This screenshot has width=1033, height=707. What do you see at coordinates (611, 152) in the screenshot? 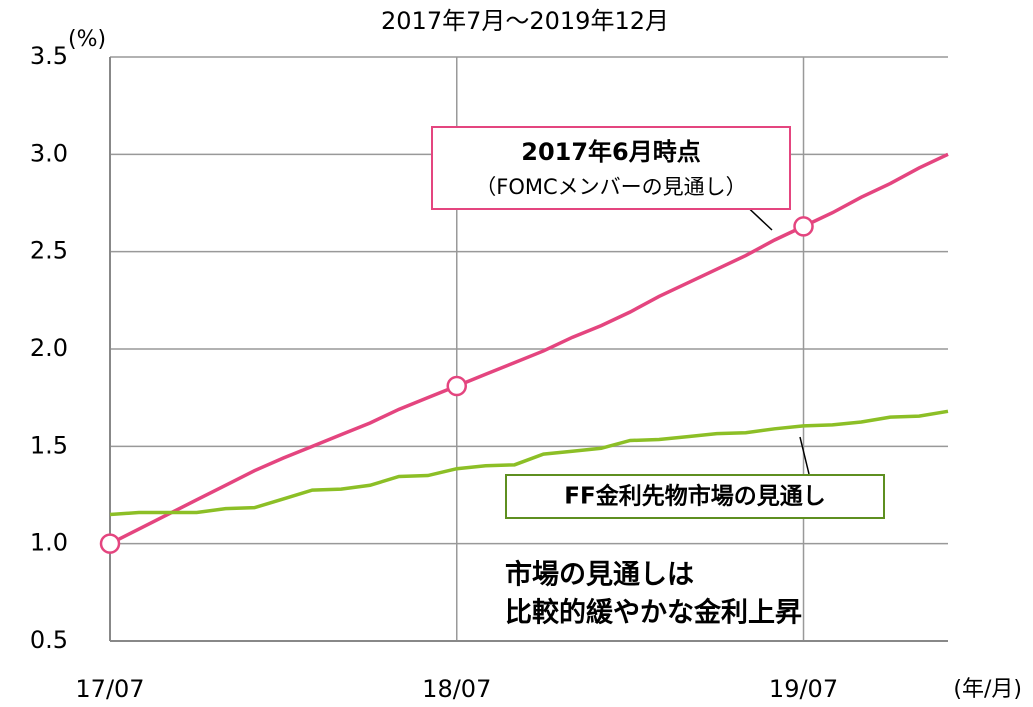
I see `legend-label: 2017年6月時点` at bounding box center [611, 152].